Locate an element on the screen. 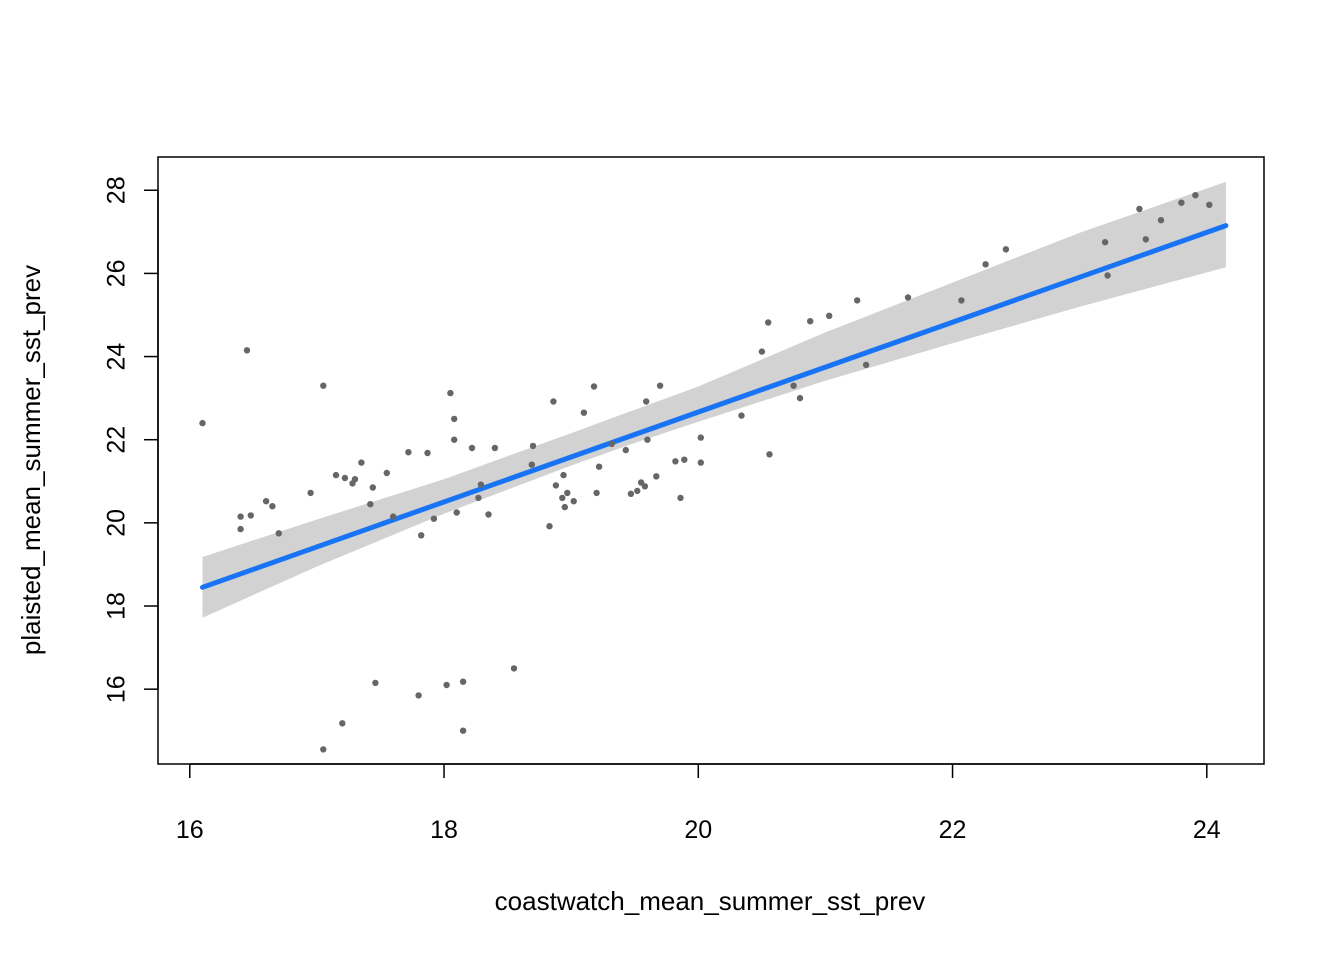 The height and width of the screenshot is (960, 1344). y-tick-label: 20 is located at coordinates (117, 523).